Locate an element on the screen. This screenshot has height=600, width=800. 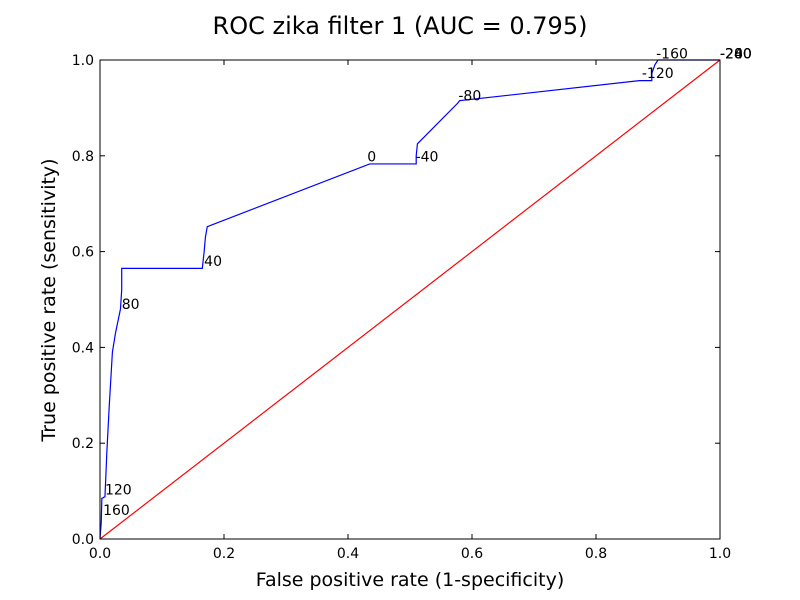
threshold-label: -240 is located at coordinates (736, 55).